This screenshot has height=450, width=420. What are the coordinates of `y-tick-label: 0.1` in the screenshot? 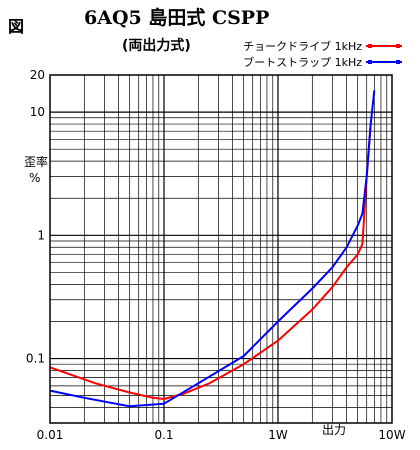 It's located at (35, 359).